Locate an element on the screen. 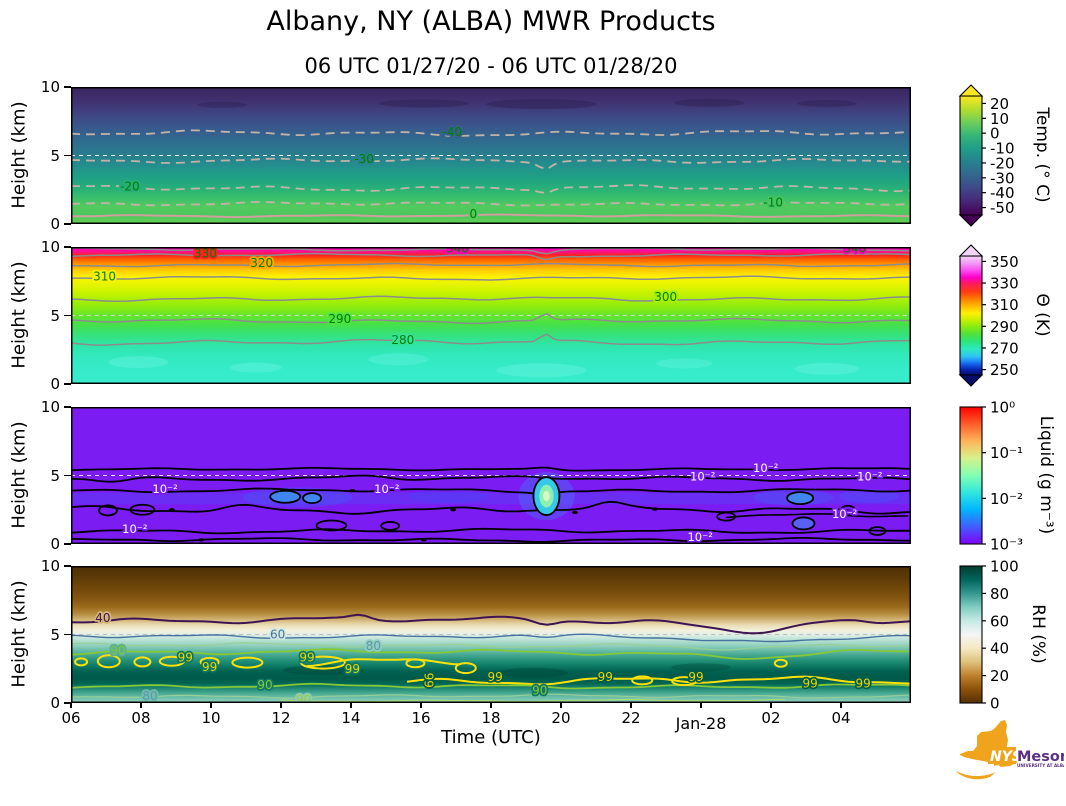 Image resolution: width=1066 pixels, height=806 pixels. colorbar-svg-potential-temperature: 350 330 310 290 270 250 is located at coordinates (988, 315).